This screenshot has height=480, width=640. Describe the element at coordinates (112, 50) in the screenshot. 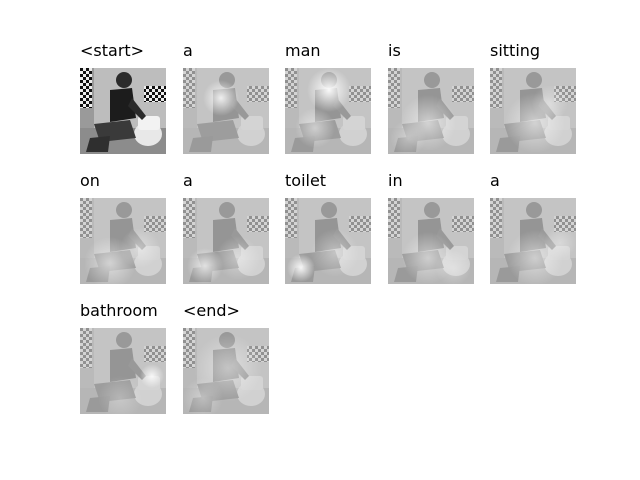

I see `token-label: <start>` at that location.